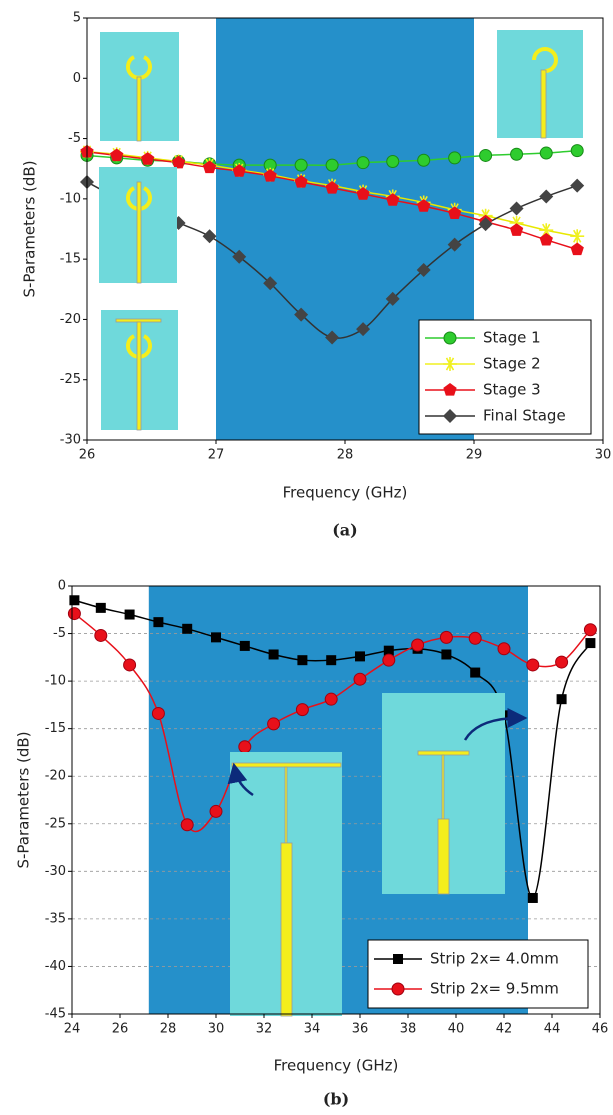 The height and width of the screenshot is (1115, 613). What do you see at coordinates (494, 989) in the screenshot?
I see `legend-label: Strip 2x= 9.5mm` at bounding box center [494, 989].